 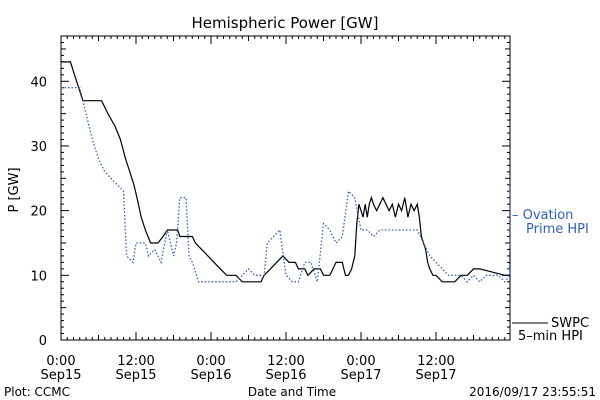 I want to click on y-tick-label: 30, so click(x=38, y=147).